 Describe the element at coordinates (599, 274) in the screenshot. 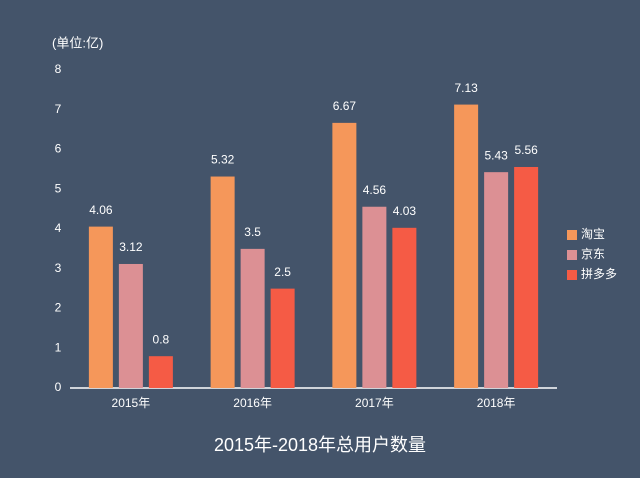

I see `legend-label: 拼多多` at that location.